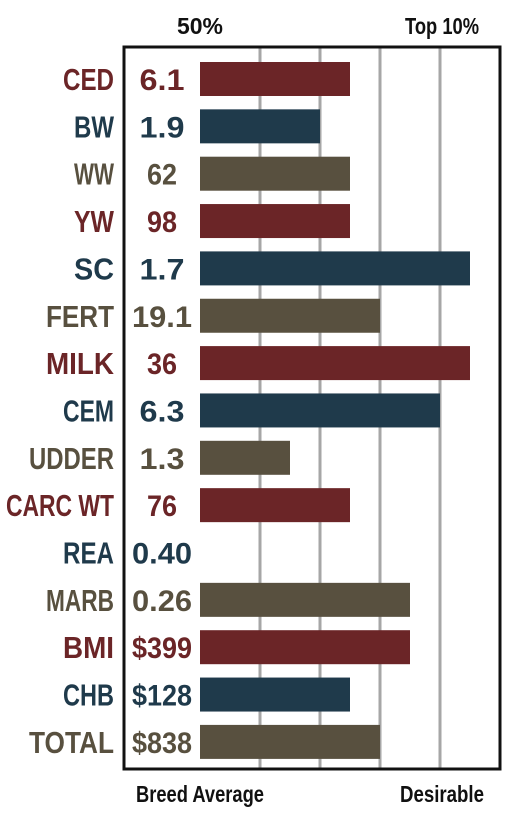  I want to click on epd-value-sc: 1.7, so click(162, 269).